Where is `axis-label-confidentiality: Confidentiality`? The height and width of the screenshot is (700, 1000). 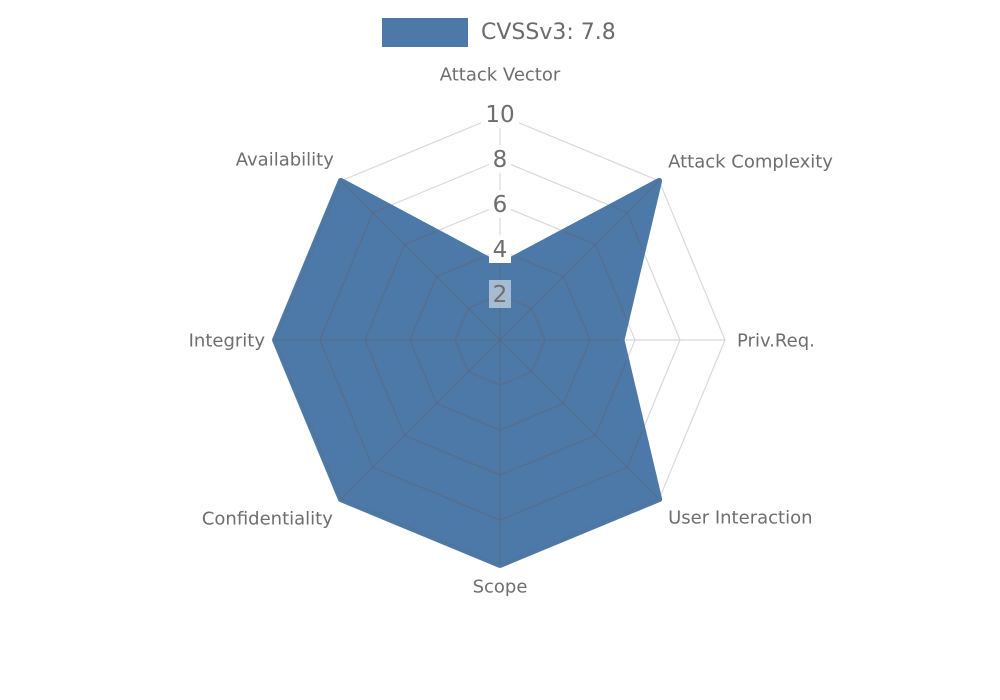
axis-label-confidentiality: Confidentiality is located at coordinates (267, 519).